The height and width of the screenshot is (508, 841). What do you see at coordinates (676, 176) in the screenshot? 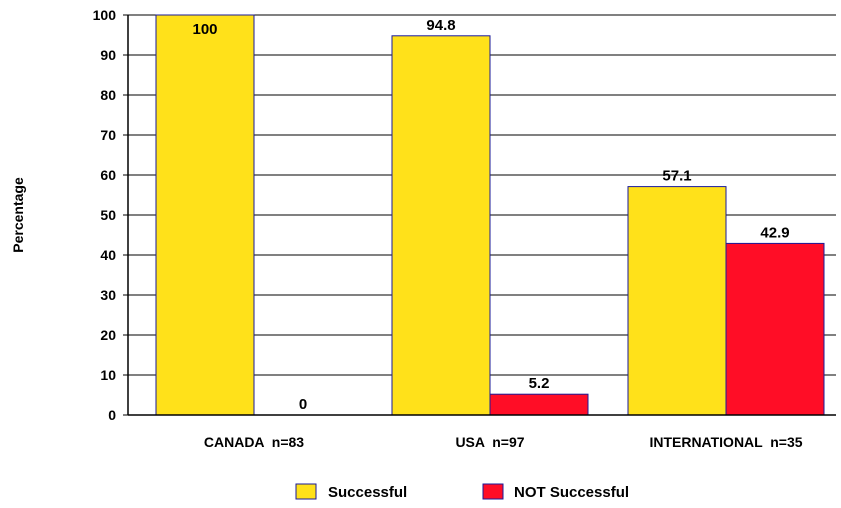
I see `data-label: 57.1` at bounding box center [676, 176].